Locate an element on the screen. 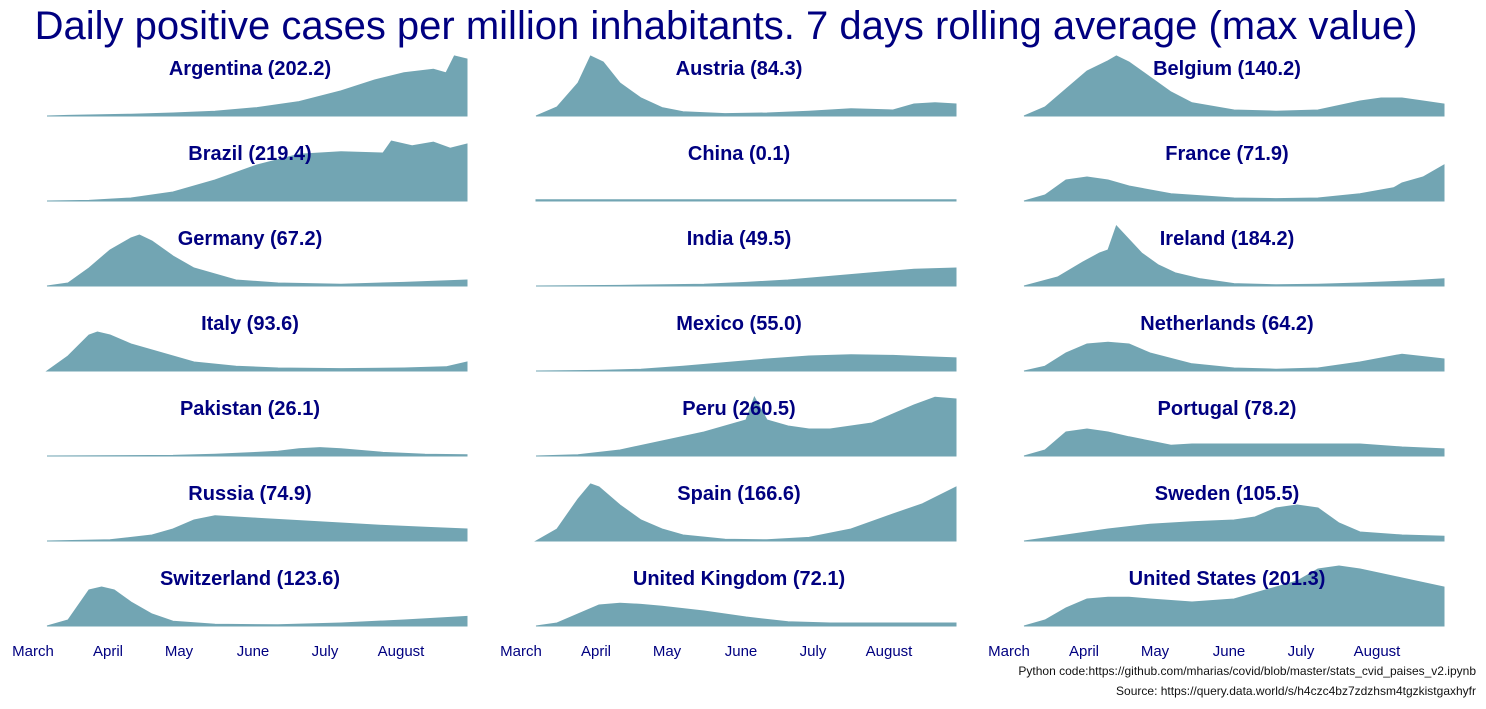 The image size is (1486, 709). x-tick-april: April is located at coordinates (1084, 651).